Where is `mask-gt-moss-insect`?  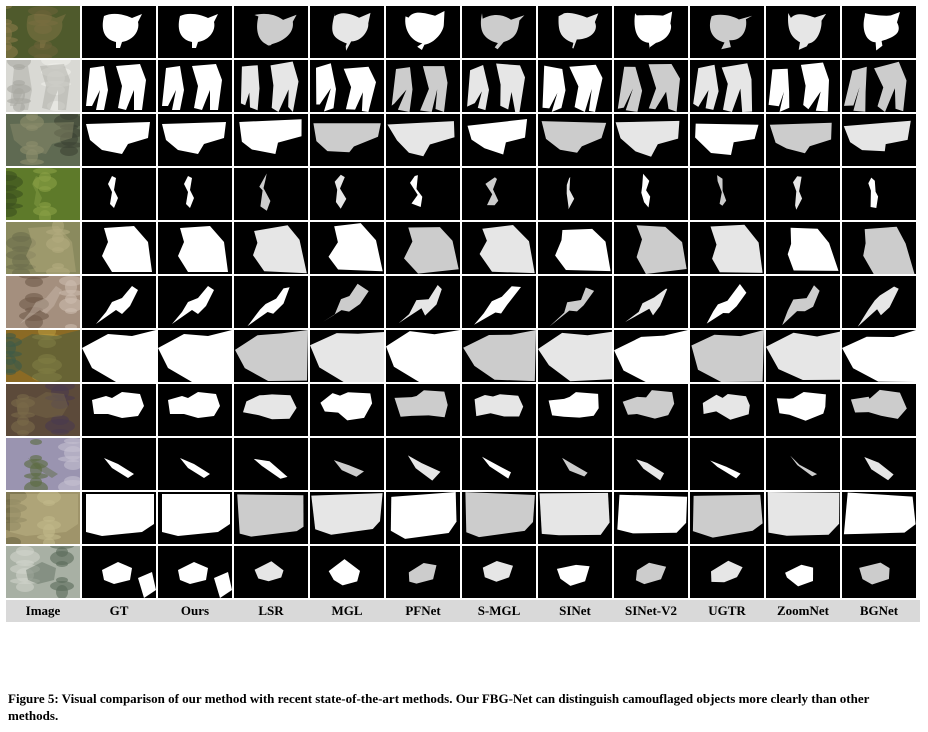
mask-gt-moss-insect is located at coordinates (119, 518).